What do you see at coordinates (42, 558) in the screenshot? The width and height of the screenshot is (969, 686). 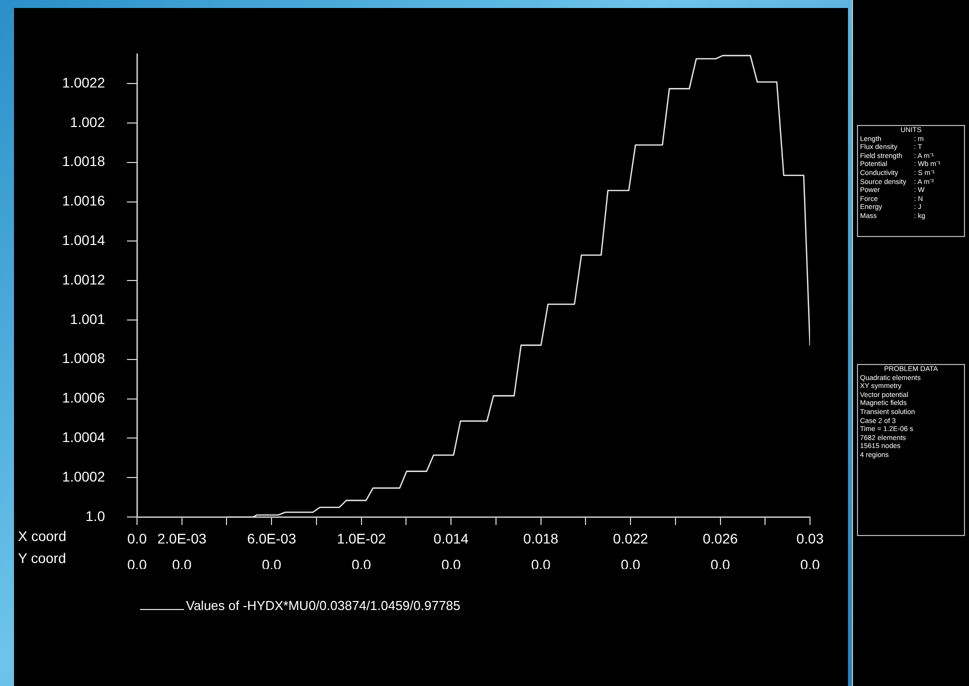 I see `x2-axis-title: Y coord` at bounding box center [42, 558].